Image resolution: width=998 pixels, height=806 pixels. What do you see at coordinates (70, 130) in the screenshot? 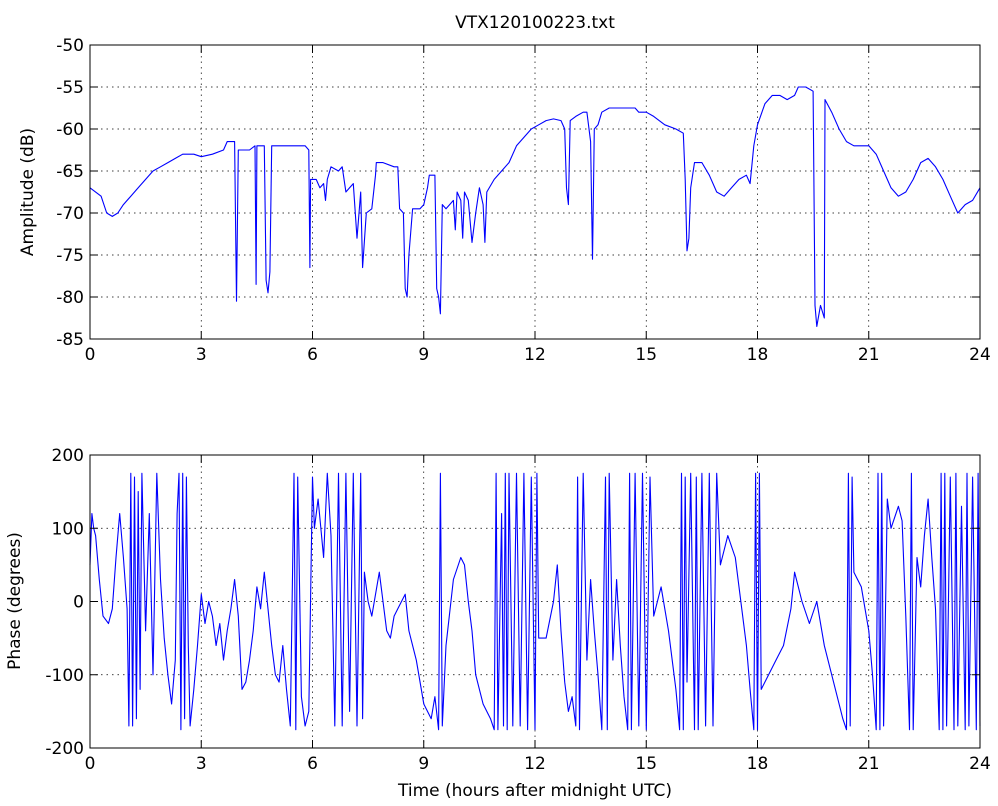
I see `amplitude-y-tick-label: -60` at bounding box center [70, 130].